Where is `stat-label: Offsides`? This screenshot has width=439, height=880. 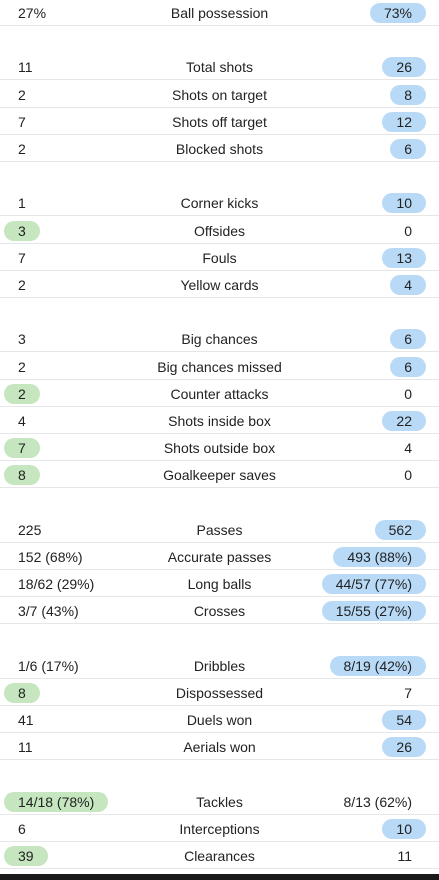
stat-label: Offsides is located at coordinates (219, 231).